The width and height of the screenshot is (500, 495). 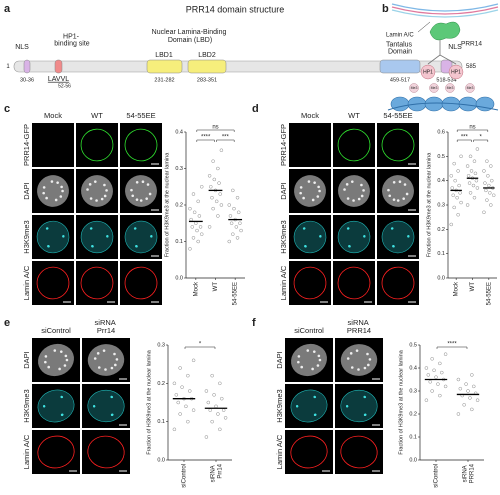 I want to click on x-tick-label: WT, so click(x=473, y=287).